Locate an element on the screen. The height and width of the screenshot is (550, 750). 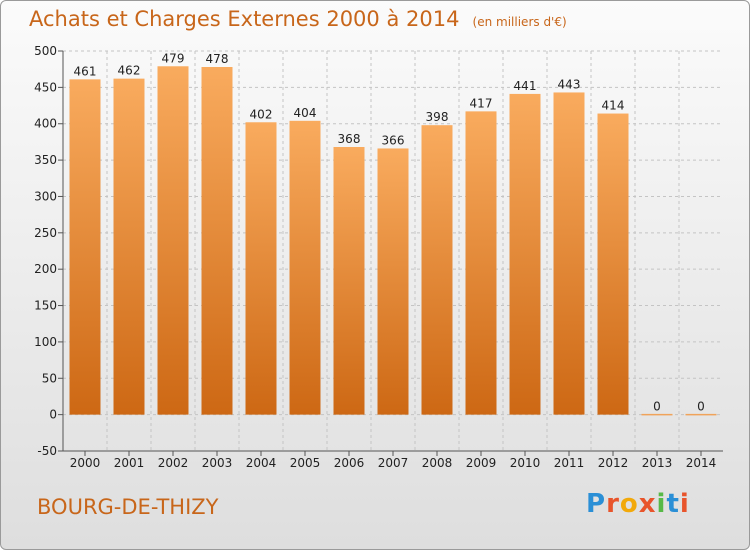
data-label: 402 is located at coordinates (261, 114).